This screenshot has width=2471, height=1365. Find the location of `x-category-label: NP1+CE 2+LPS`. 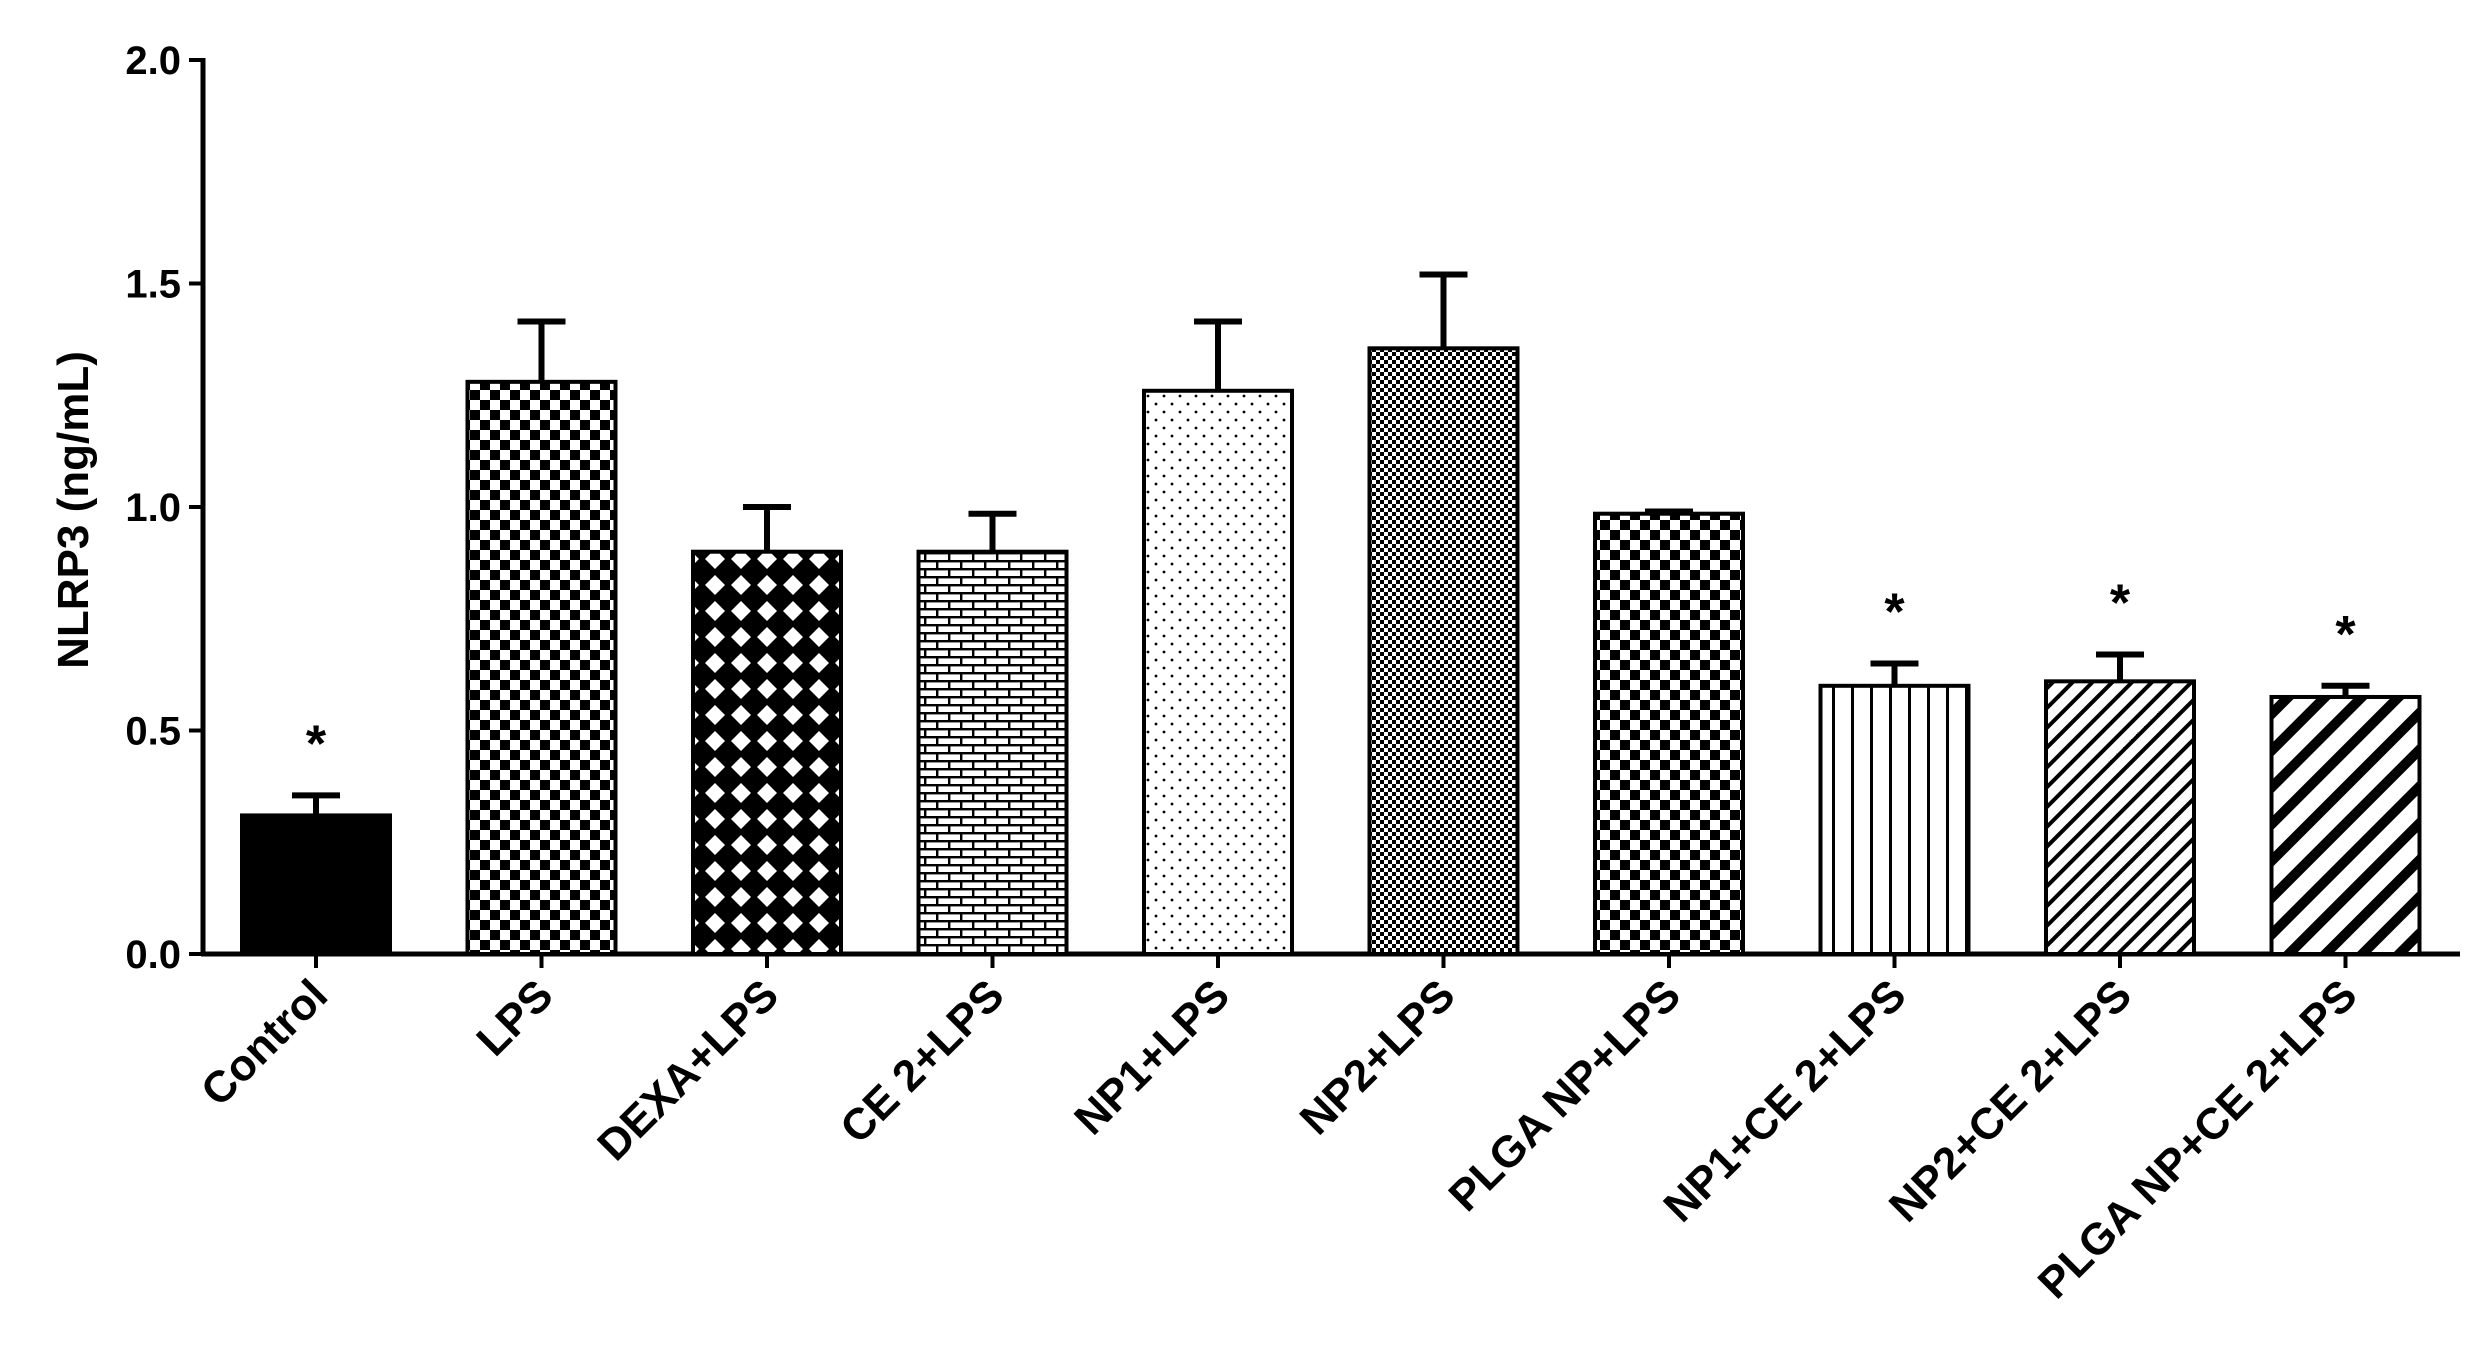

x-category-label: NP1+CE 2+LPS is located at coordinates (1784, 1100).